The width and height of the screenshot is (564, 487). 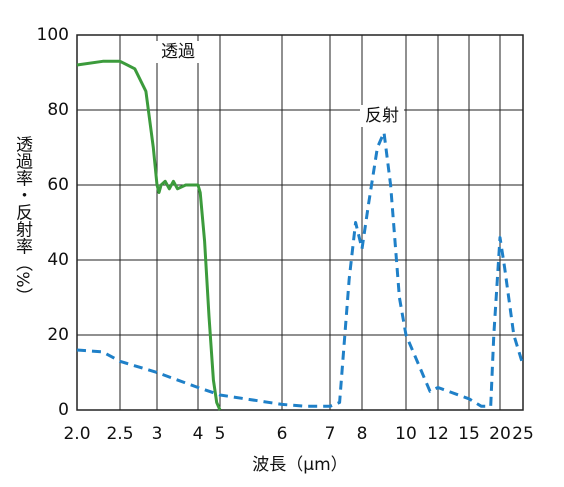 I want to click on x-tick-label: 3, so click(x=157, y=434).